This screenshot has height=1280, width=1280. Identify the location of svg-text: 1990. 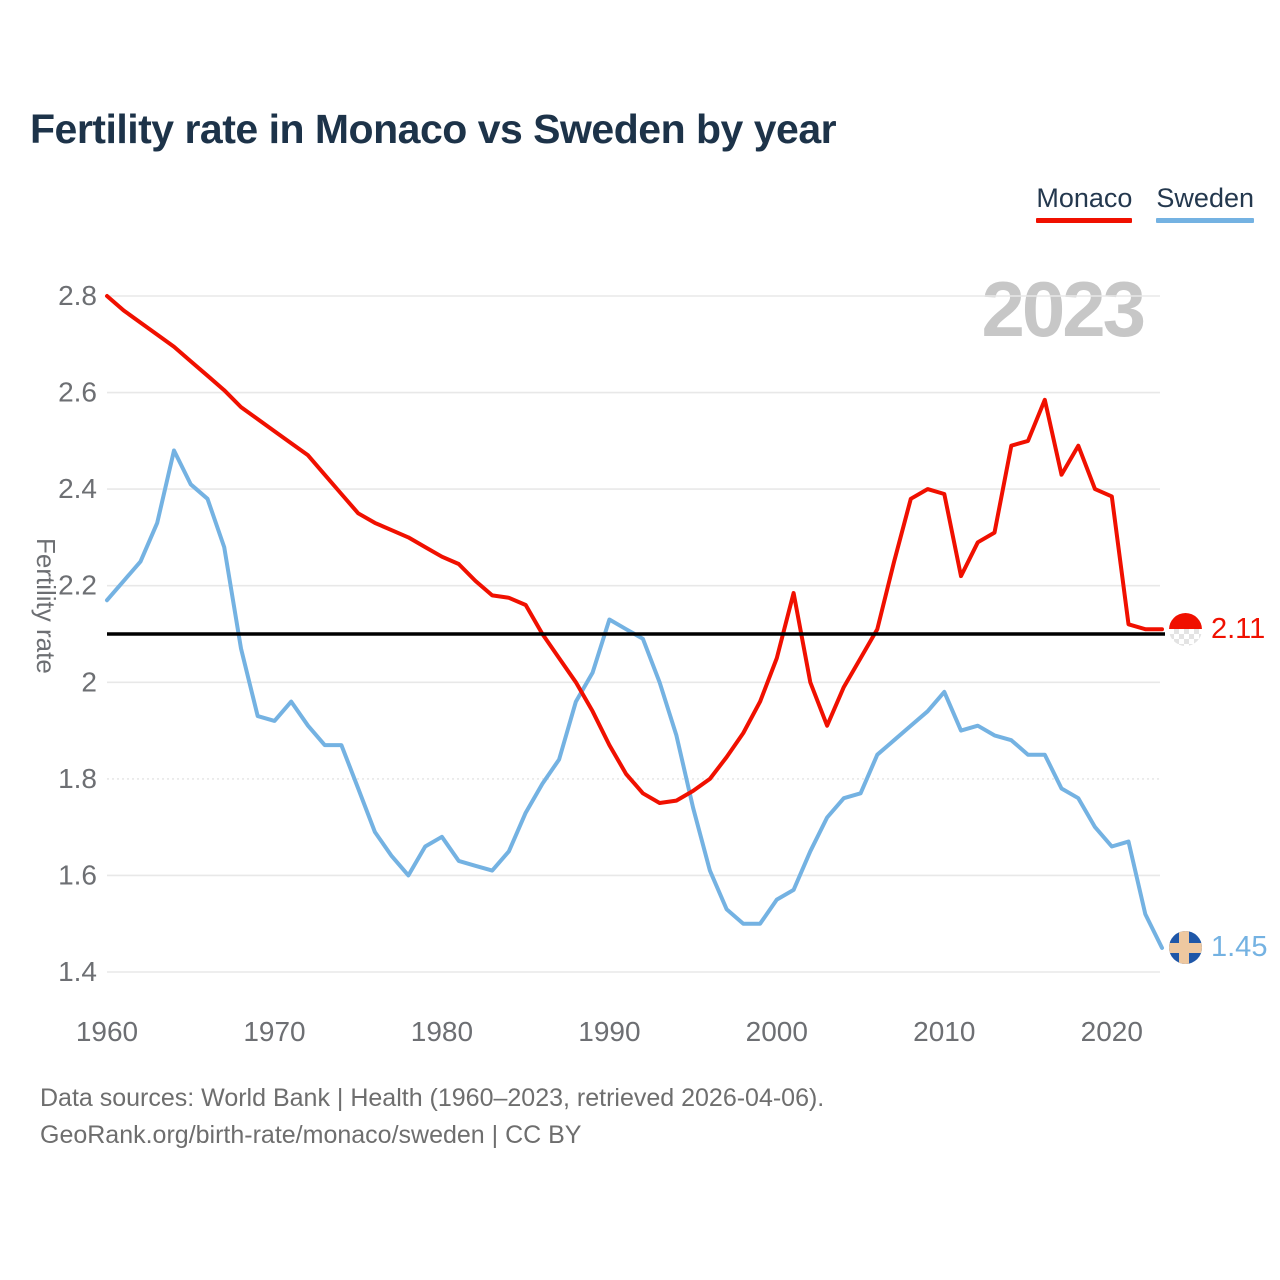
(609, 1031).